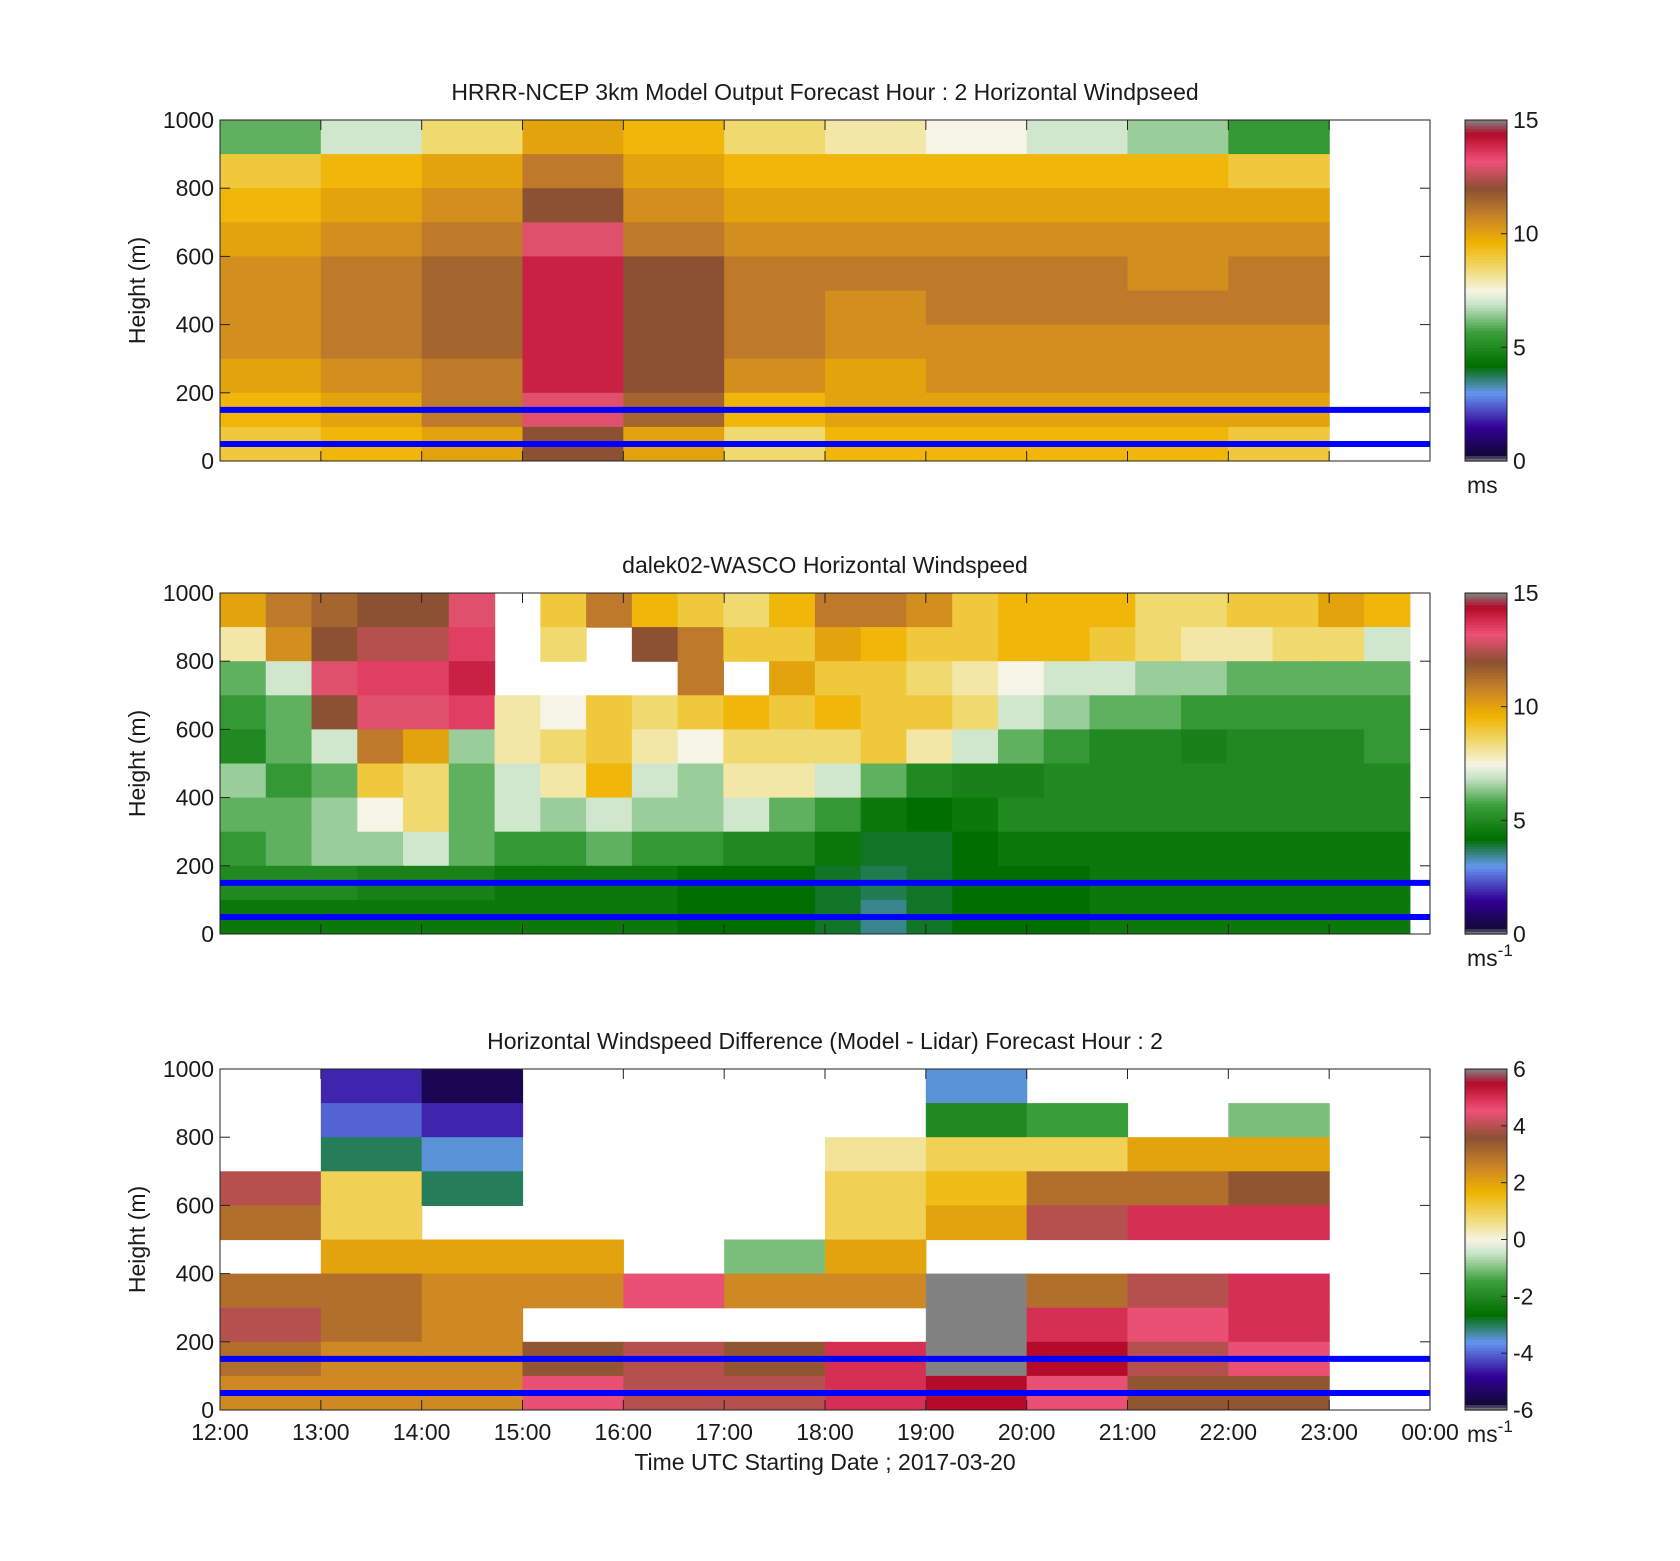  Describe the element at coordinates (1519, 934) in the screenshot. I see `colorbar-tick-label: 0` at that location.